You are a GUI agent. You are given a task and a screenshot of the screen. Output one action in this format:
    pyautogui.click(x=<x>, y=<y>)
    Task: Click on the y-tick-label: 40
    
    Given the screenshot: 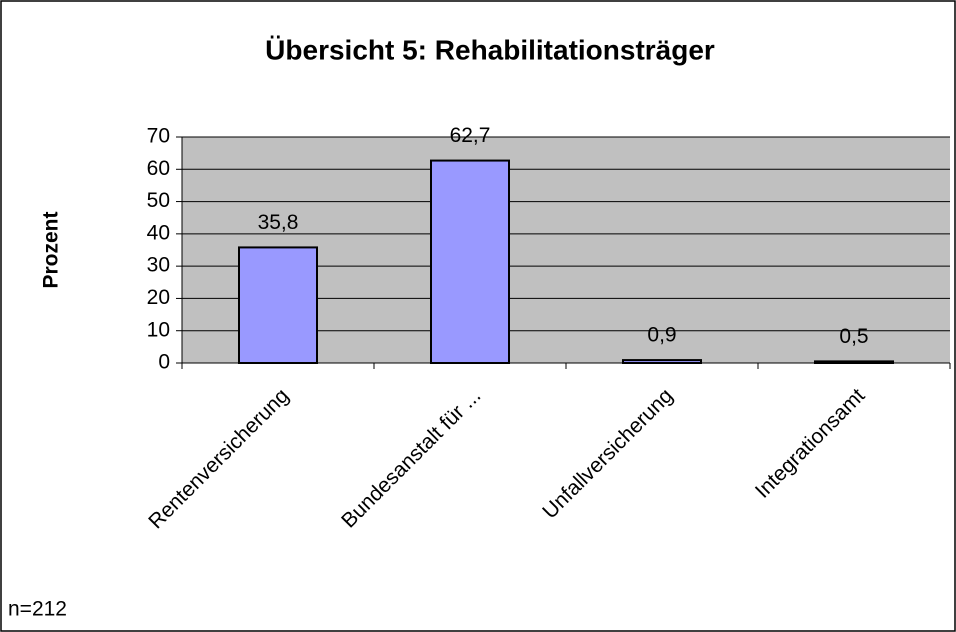 What is the action you would take?
    pyautogui.click(x=158, y=232)
    